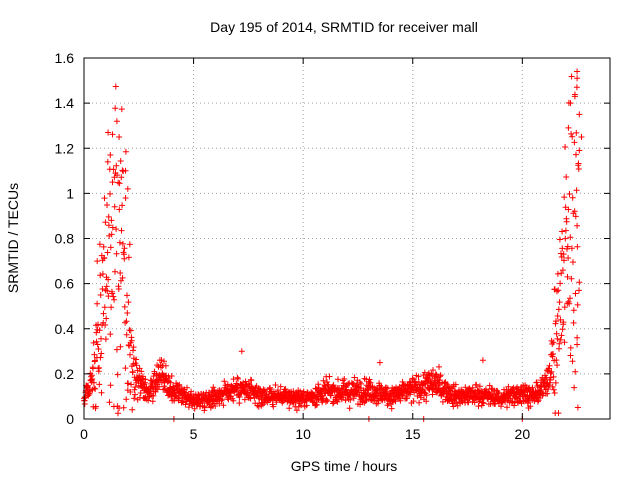 The height and width of the screenshot is (480, 640). I want to click on y-tick-label: 0.6, so click(65, 284).